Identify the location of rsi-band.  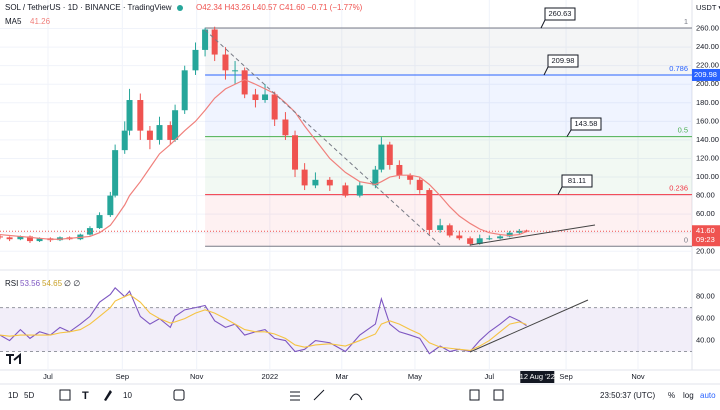
(346, 329).